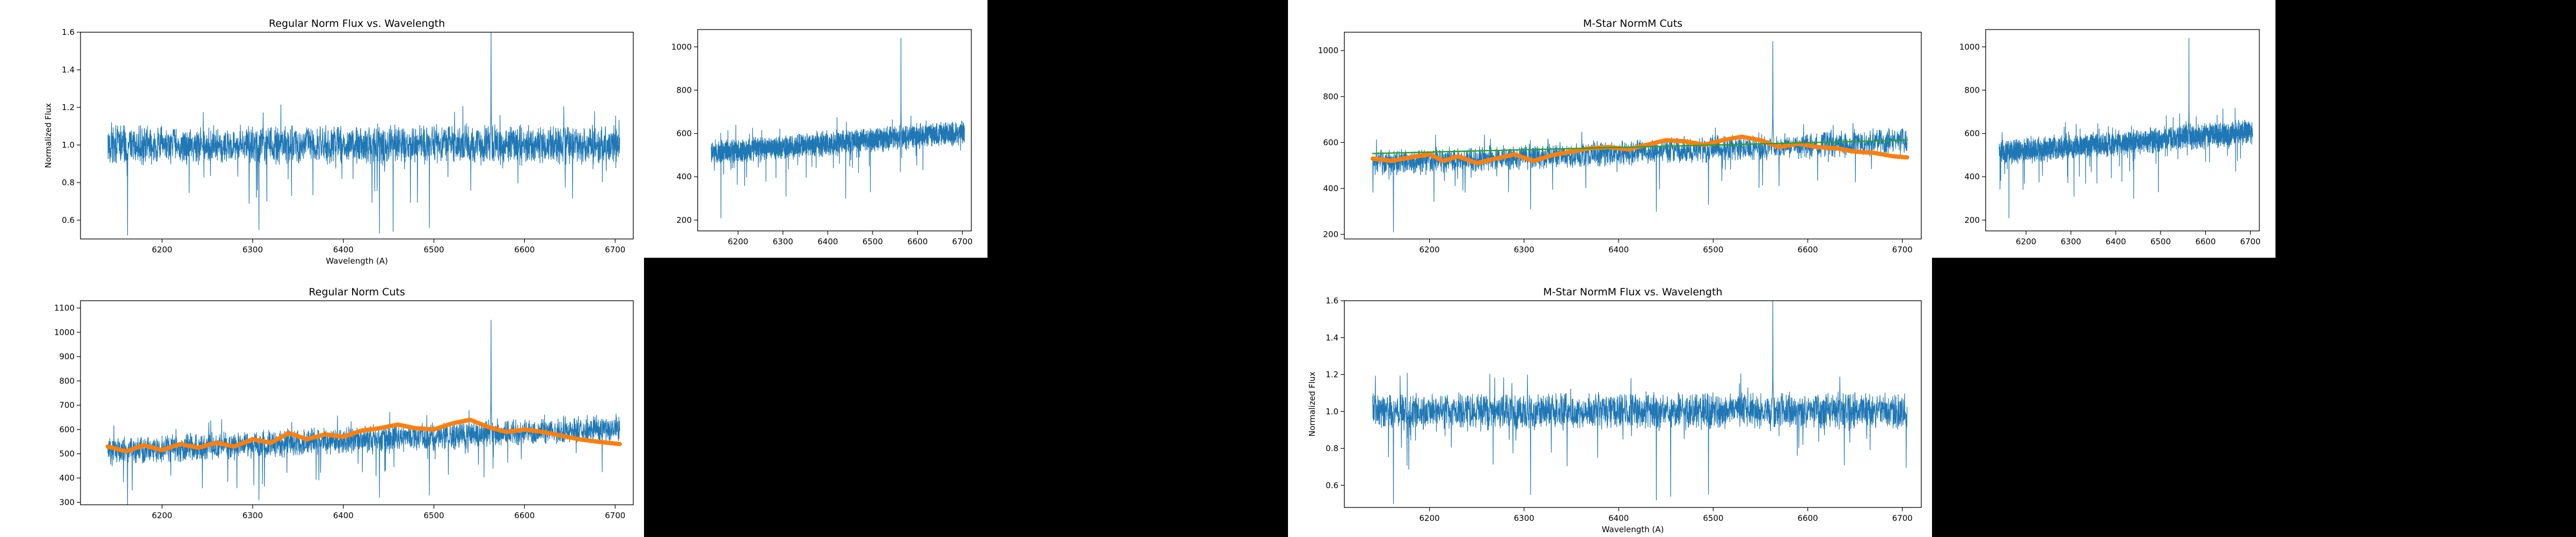 Image resolution: width=2576 pixels, height=537 pixels. Describe the element at coordinates (67, 357) in the screenshot. I see `y-tick-label: 900` at that location.